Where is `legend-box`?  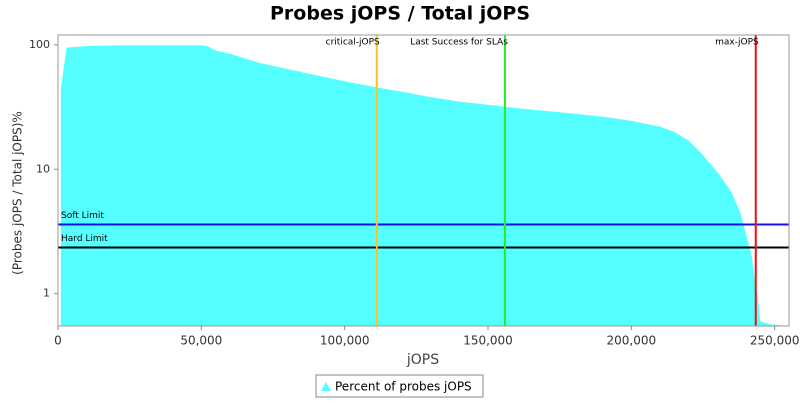 legend-box is located at coordinates (399, 386).